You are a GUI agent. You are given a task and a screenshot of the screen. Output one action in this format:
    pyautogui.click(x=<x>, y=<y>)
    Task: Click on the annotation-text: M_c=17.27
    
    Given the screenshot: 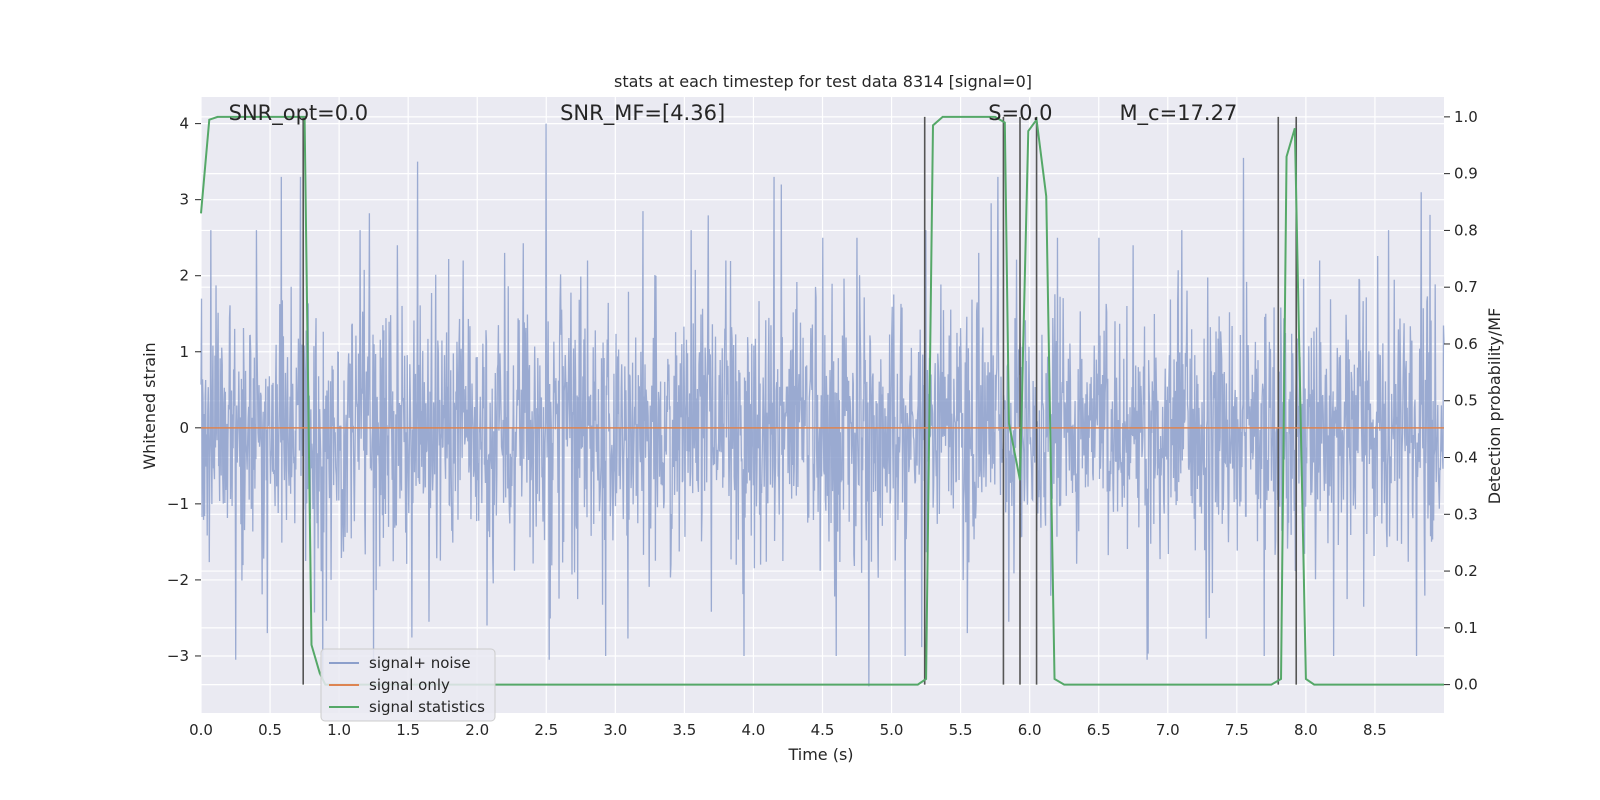 What is the action you would take?
    pyautogui.click(x=1178, y=113)
    